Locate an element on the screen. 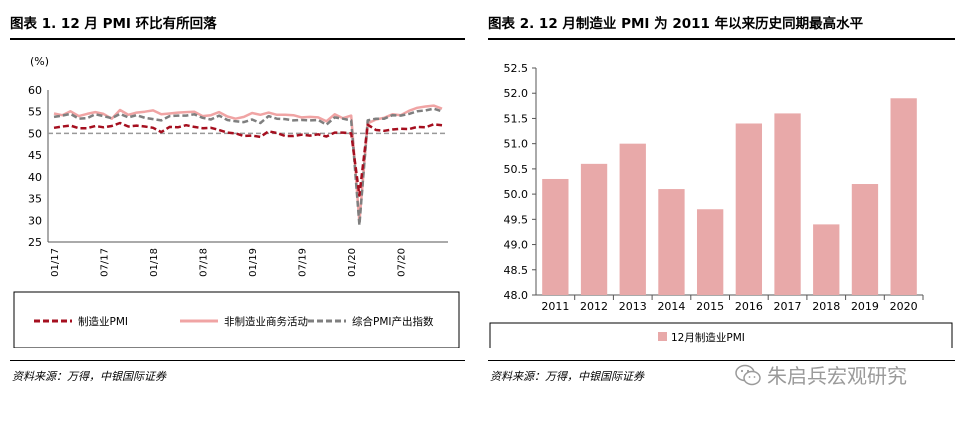 This screenshot has height=423, width=967. x-tick-label: 2013 is located at coordinates (633, 306).